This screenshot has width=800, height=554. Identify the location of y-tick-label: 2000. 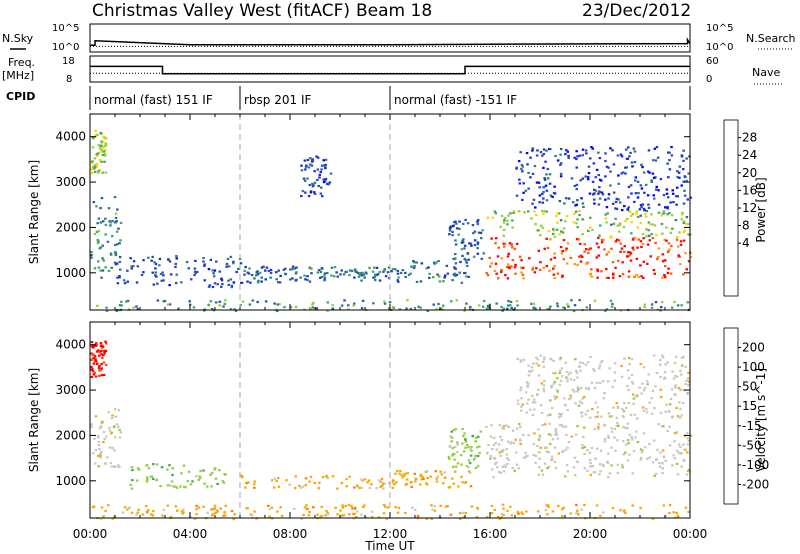
(70, 227).